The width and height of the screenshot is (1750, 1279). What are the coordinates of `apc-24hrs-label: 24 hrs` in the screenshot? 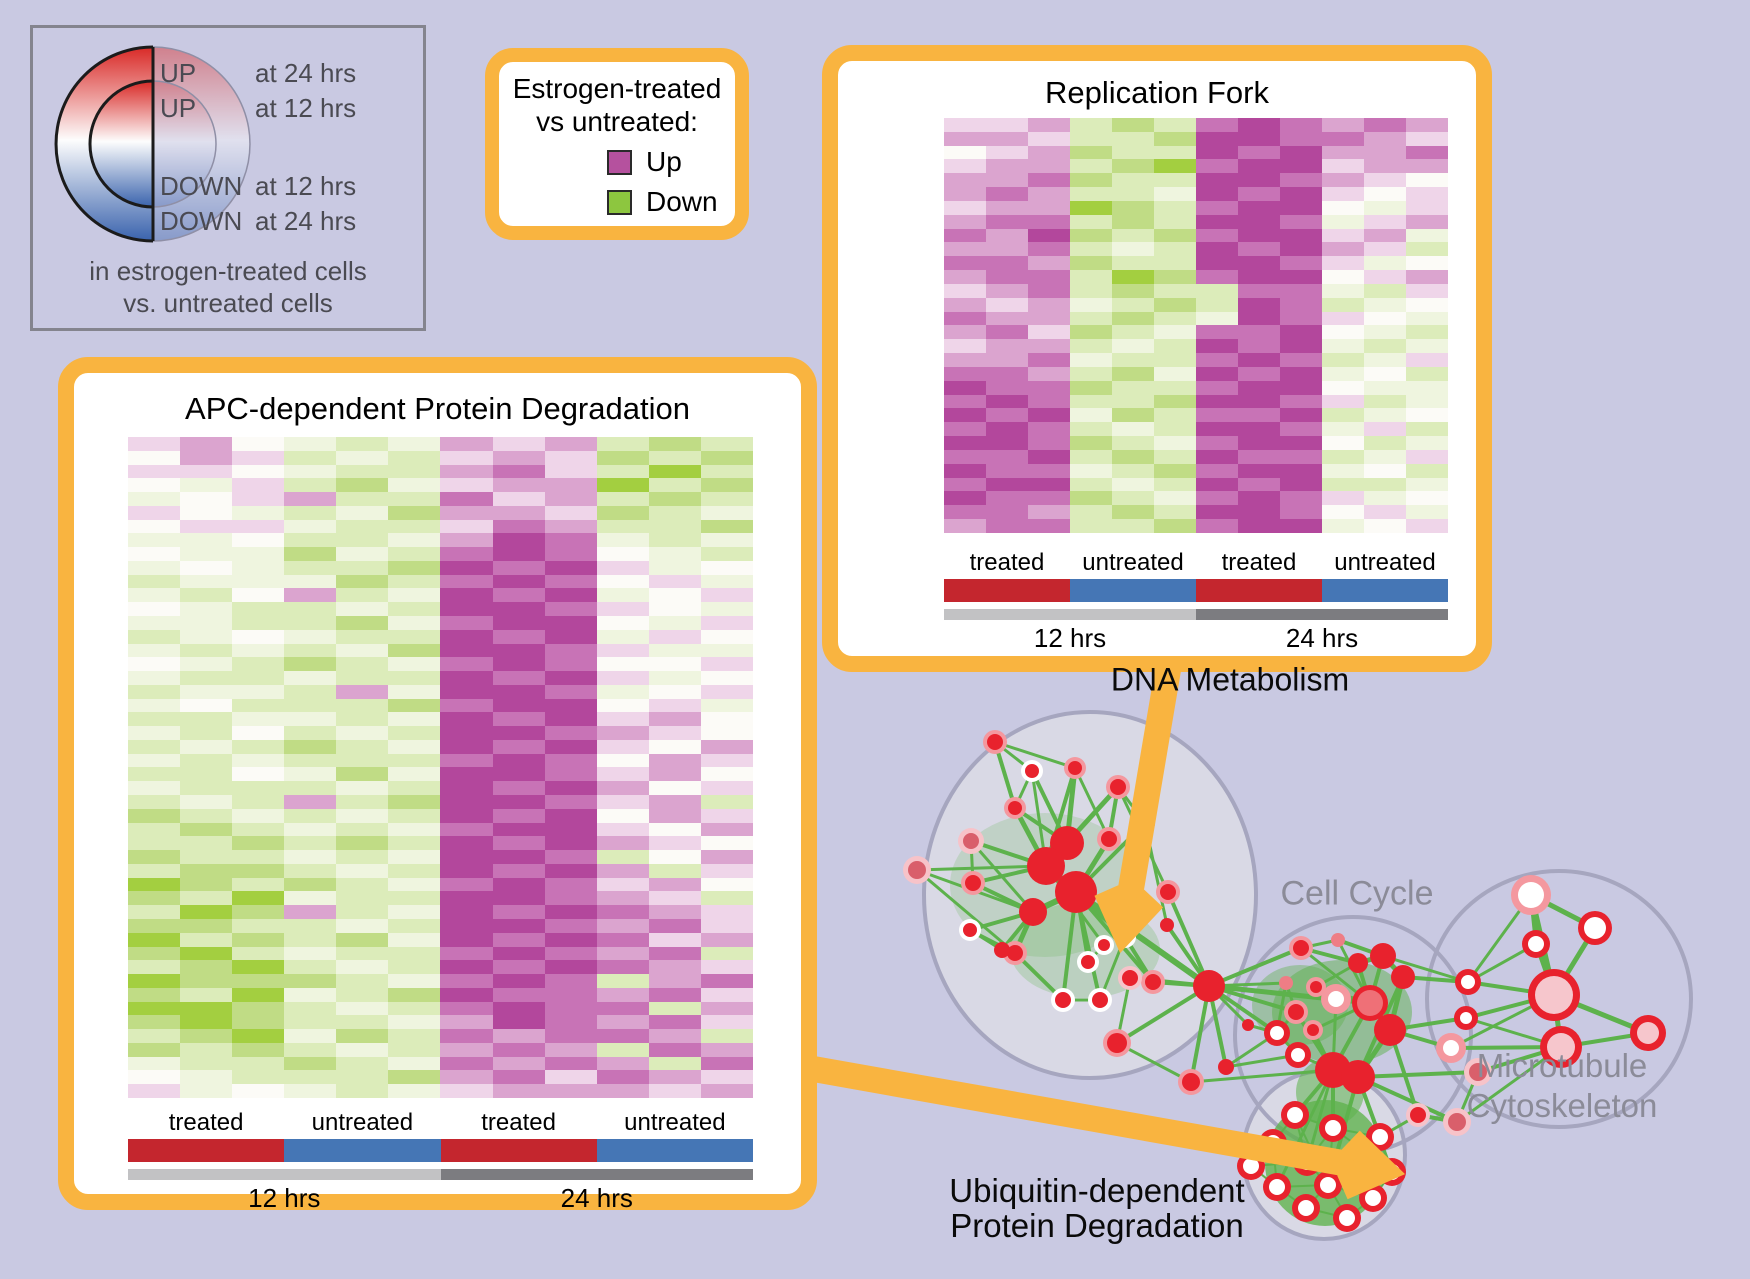 It's located at (596, 1198).